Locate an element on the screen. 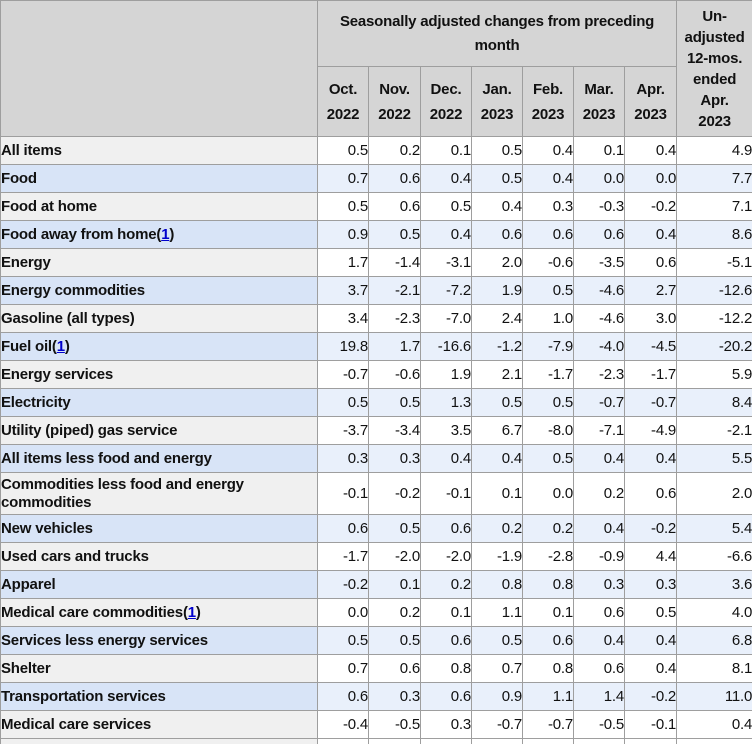 The image size is (752, 744). value-cell: 8.4 is located at coordinates (714, 402).